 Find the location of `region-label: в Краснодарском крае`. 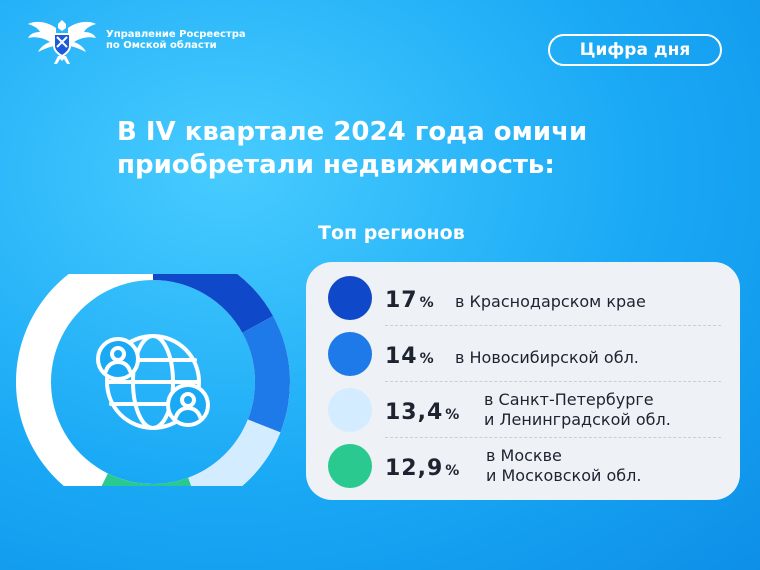

region-label: в Краснодарском крае is located at coordinates (550, 302).